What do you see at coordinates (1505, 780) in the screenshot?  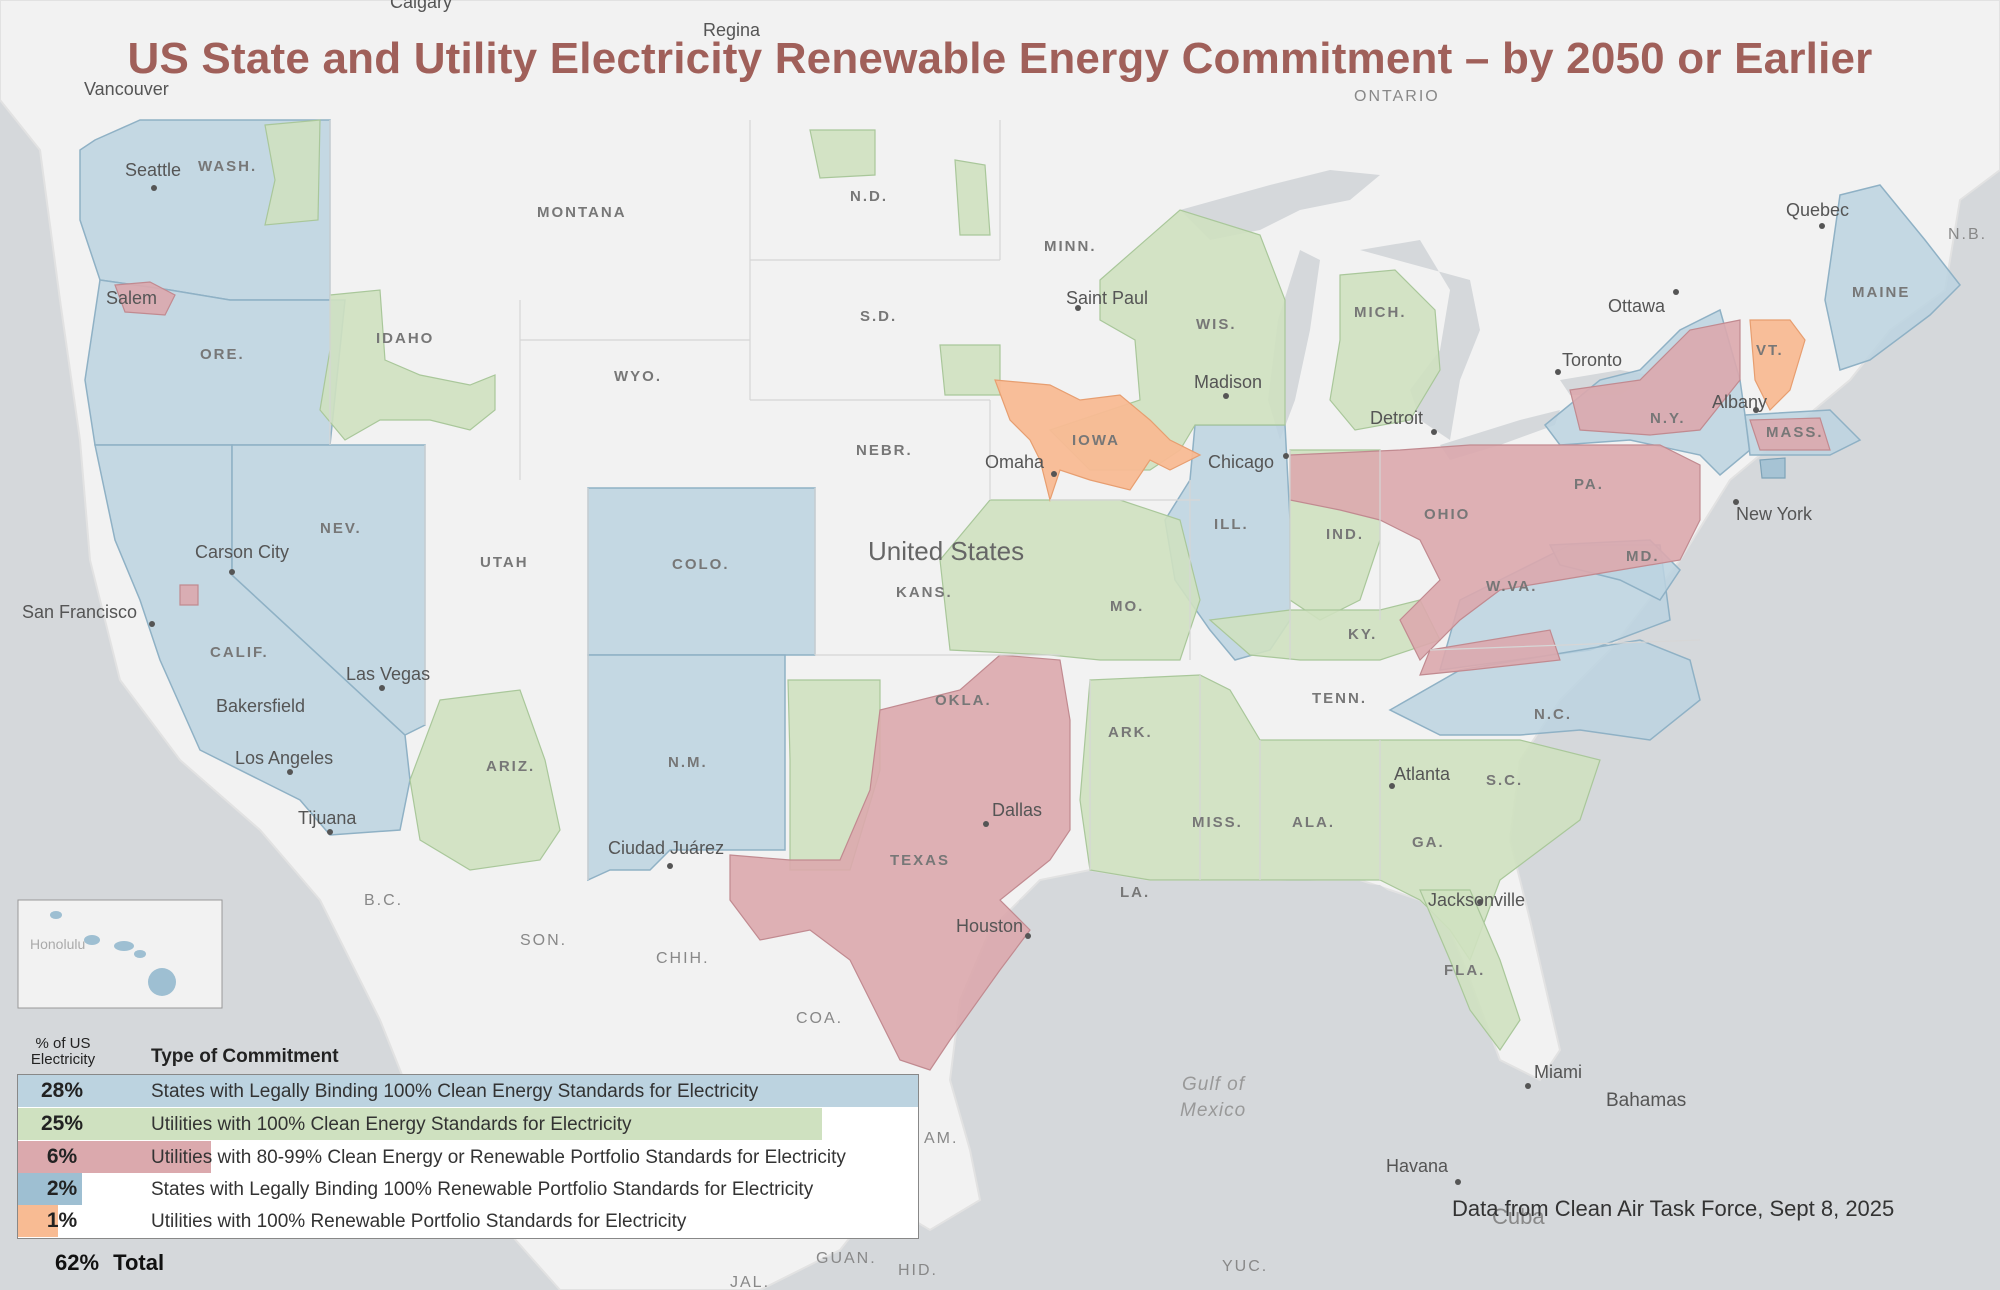 I see `label-sc: S.C.` at bounding box center [1505, 780].